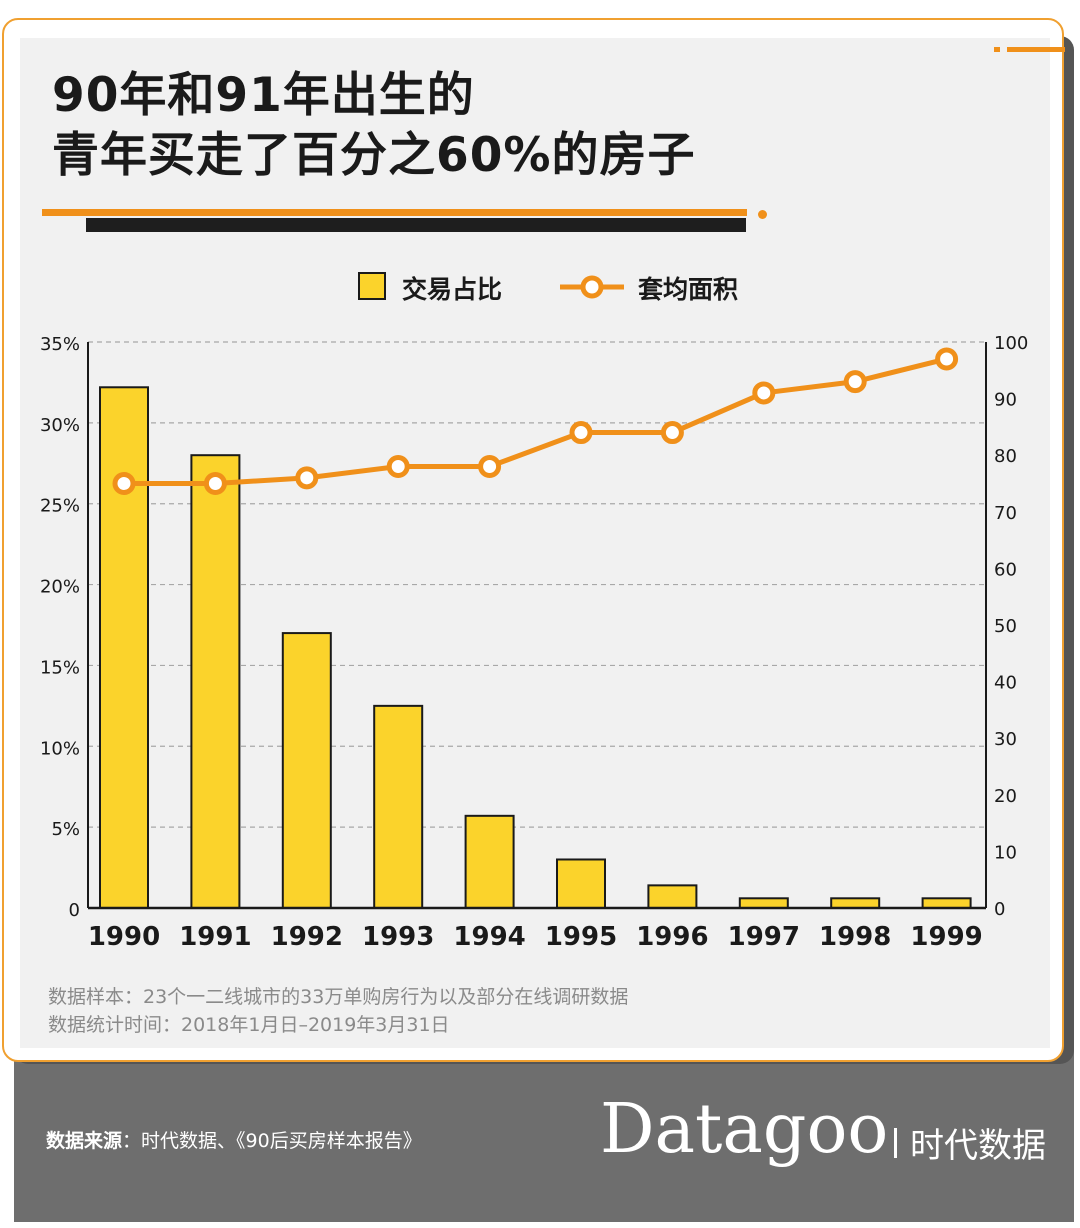 Image resolution: width=1080 pixels, height=1228 pixels. Describe the element at coordinates (398, 937) in the screenshot. I see `x-tick-label: 1993` at that location.